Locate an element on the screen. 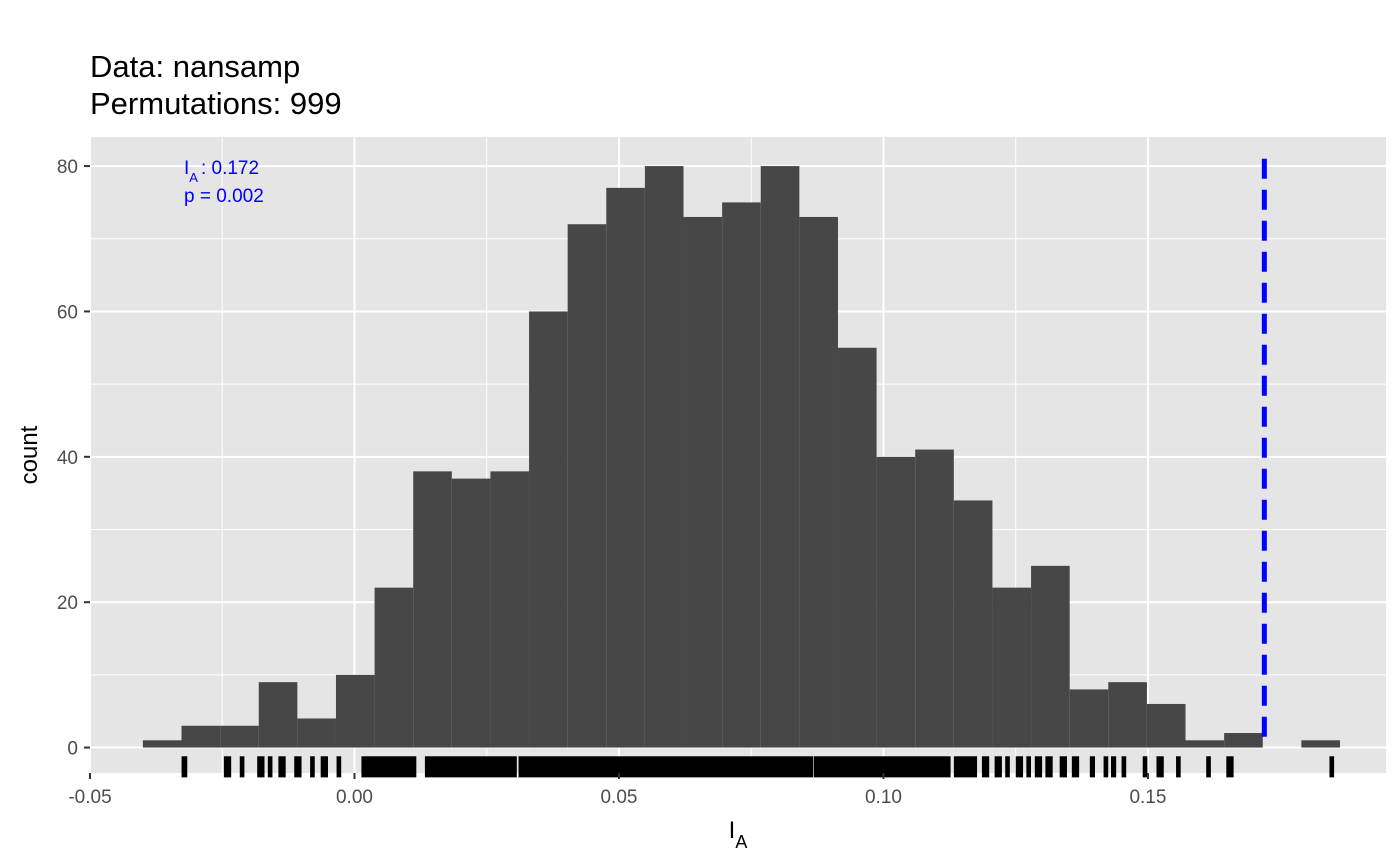 The image size is (1400, 866). y-tick-label: 80 is located at coordinates (67, 167).